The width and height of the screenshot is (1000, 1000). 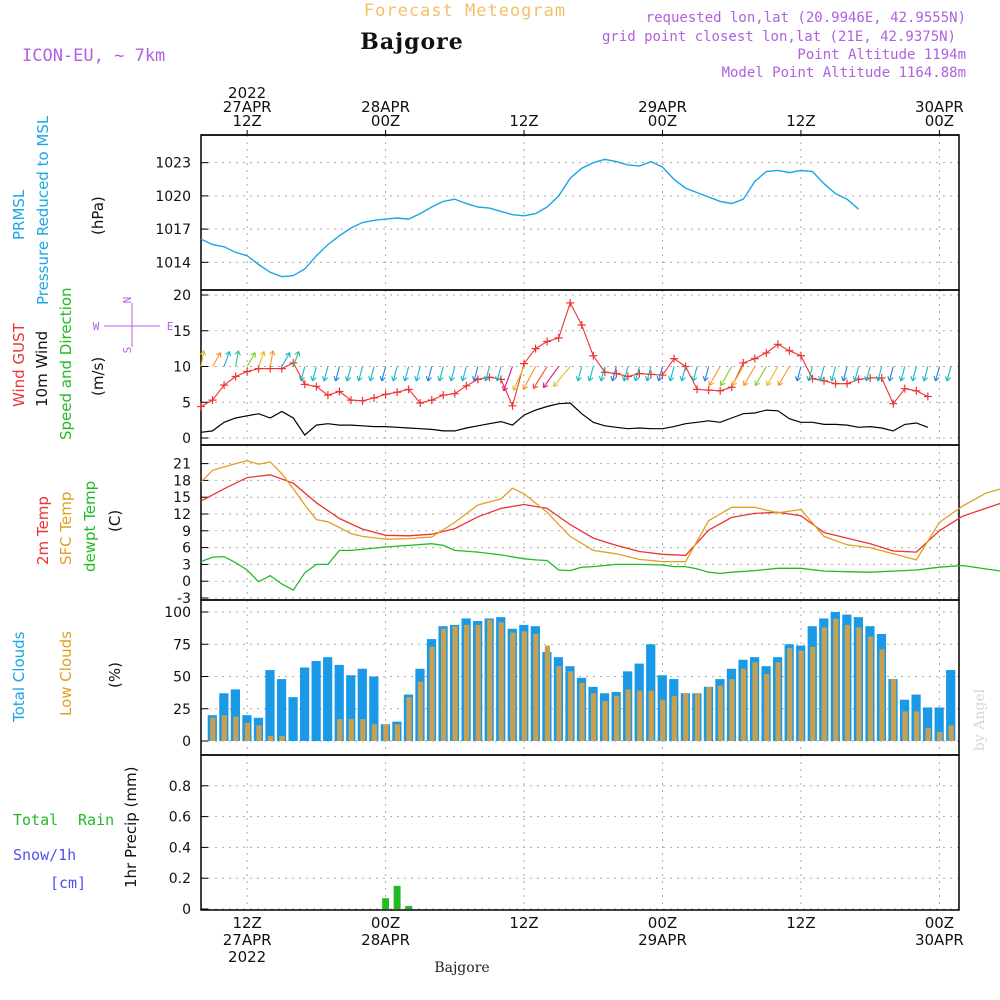 I want to click on prmsl-label: PRMSL, so click(x=19, y=214).